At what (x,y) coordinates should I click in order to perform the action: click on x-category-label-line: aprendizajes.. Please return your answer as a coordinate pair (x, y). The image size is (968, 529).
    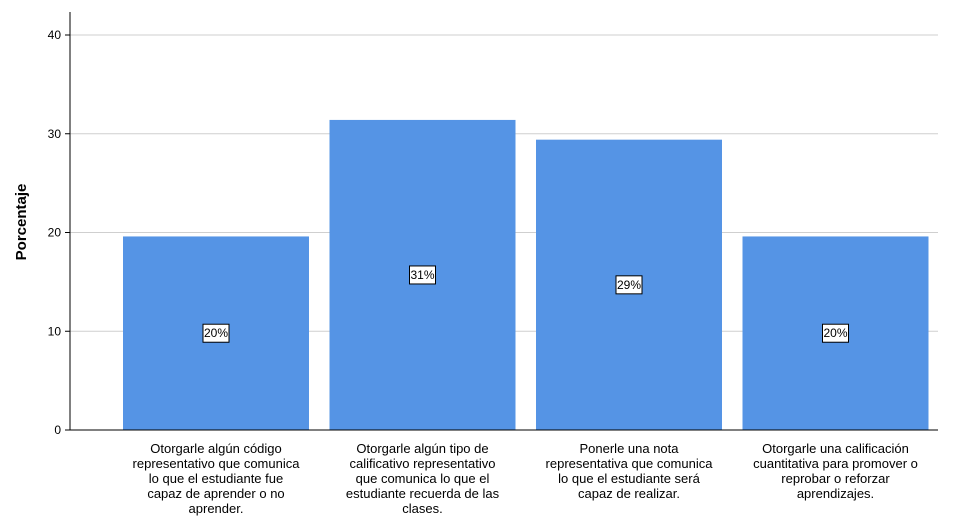
    Looking at the image, I should click on (835, 493).